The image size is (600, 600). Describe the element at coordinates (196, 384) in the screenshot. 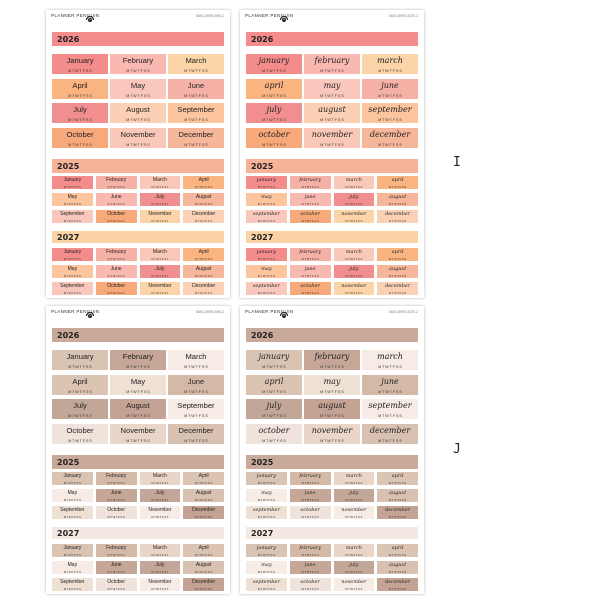

I see `month-label-large-june: June M T W T F S S` at that location.